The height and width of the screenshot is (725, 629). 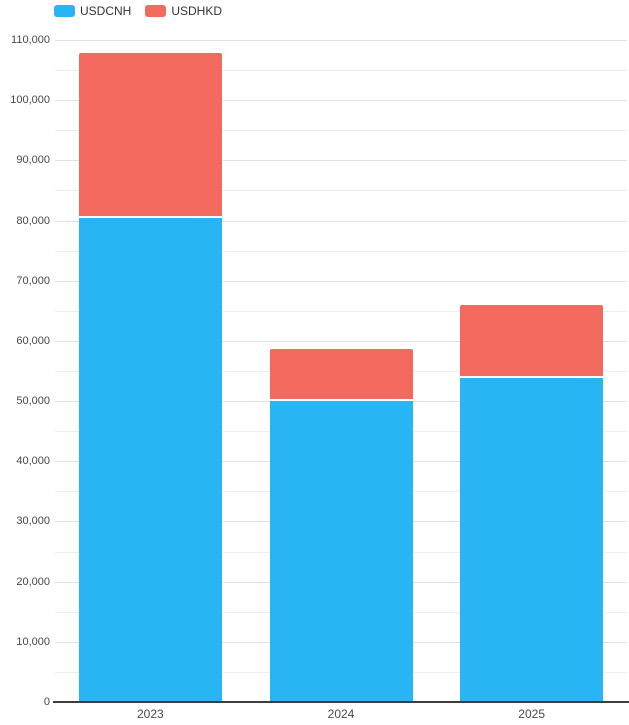 I want to click on legend-swatch-usdhkd-icon, so click(x=156, y=11).